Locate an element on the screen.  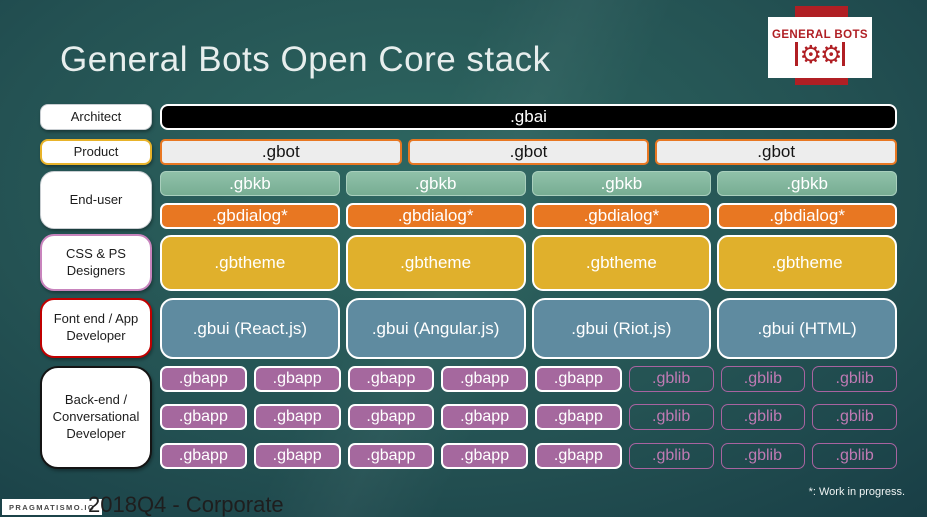
page-title: General Bots Open Core stack is located at coordinates (305, 59).